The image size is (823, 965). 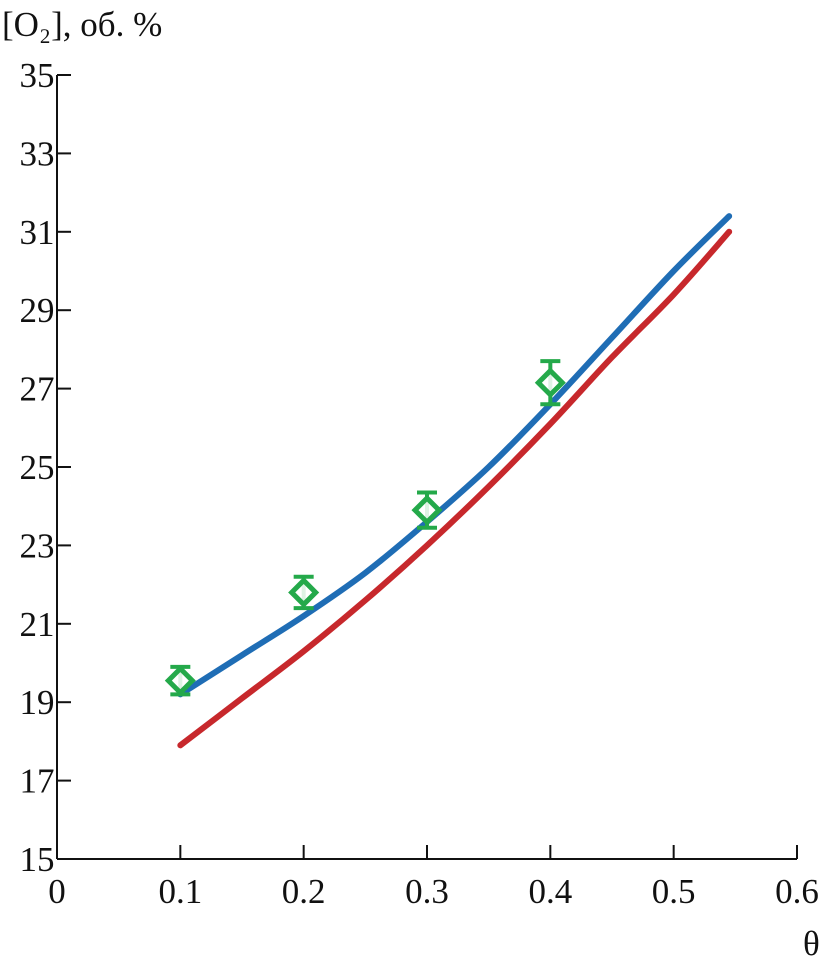 I want to click on x-tick-label: 0.1, so click(x=180, y=891).